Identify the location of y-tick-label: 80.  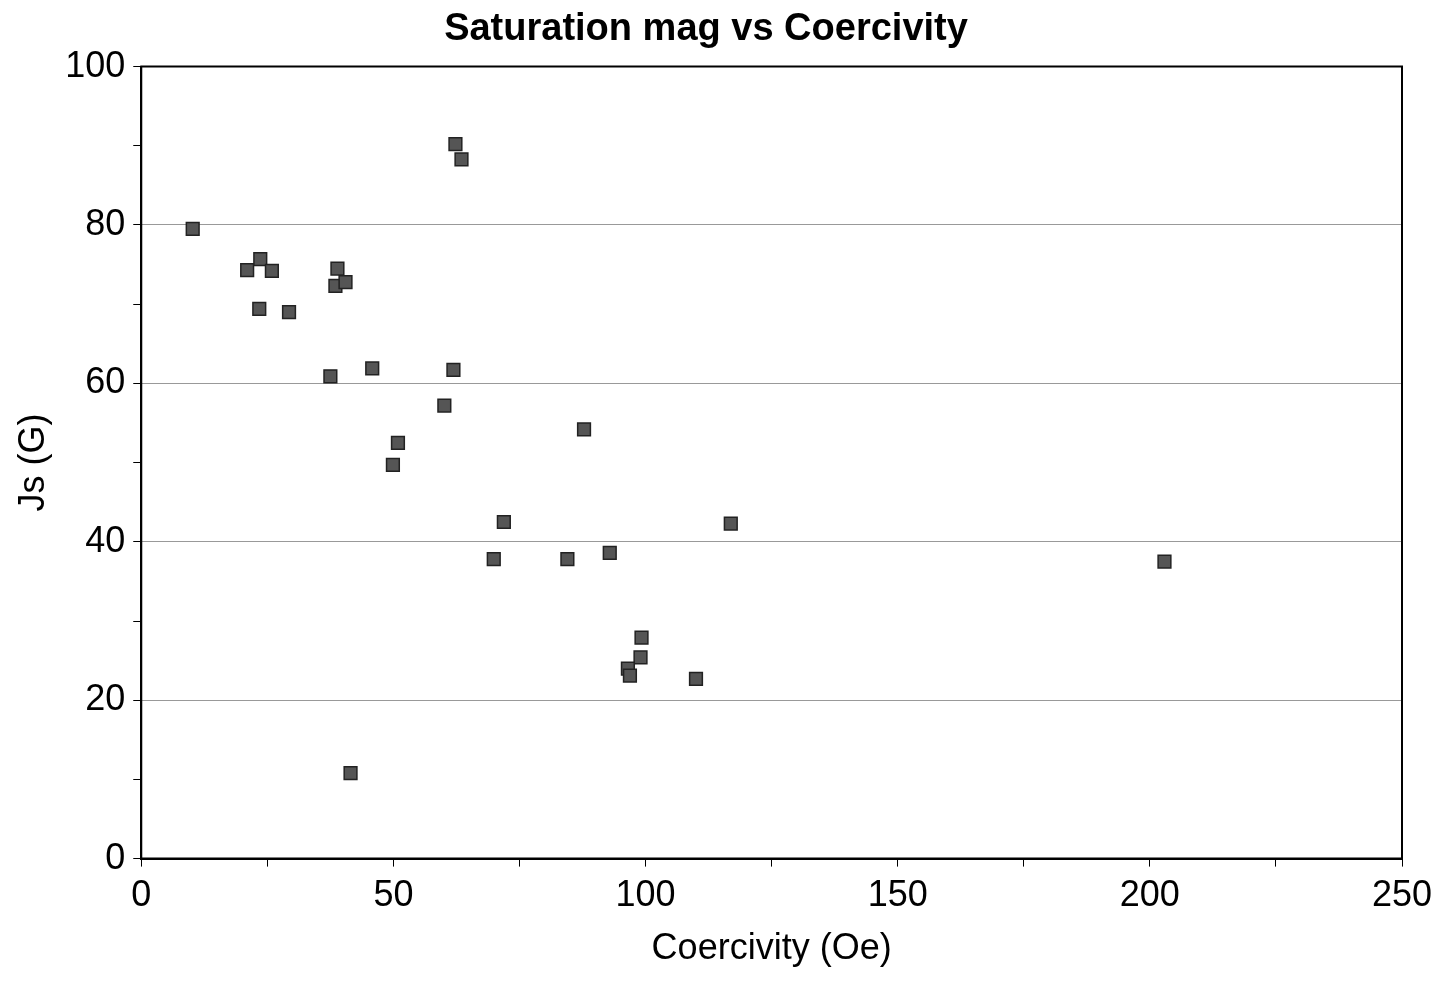
(105, 222).